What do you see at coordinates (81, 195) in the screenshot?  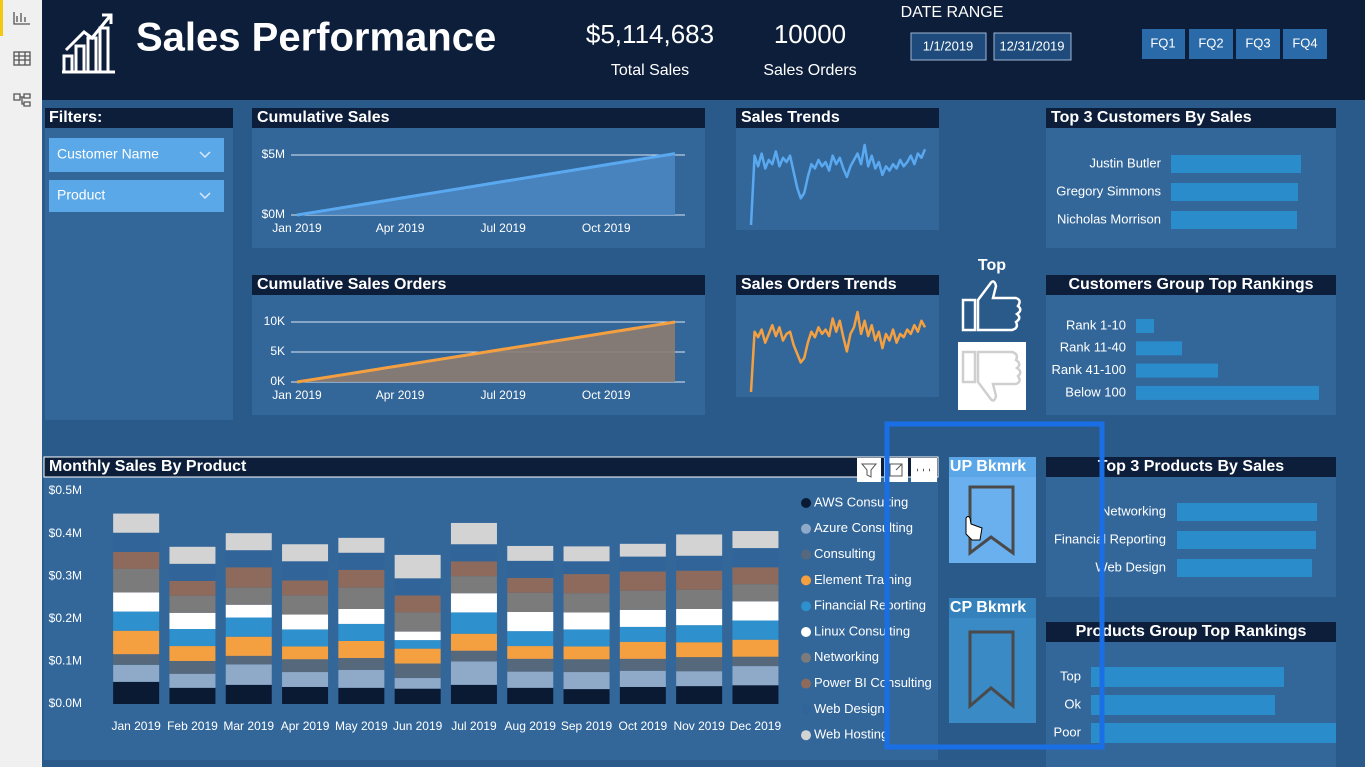 I see `filter-label: Product` at bounding box center [81, 195].